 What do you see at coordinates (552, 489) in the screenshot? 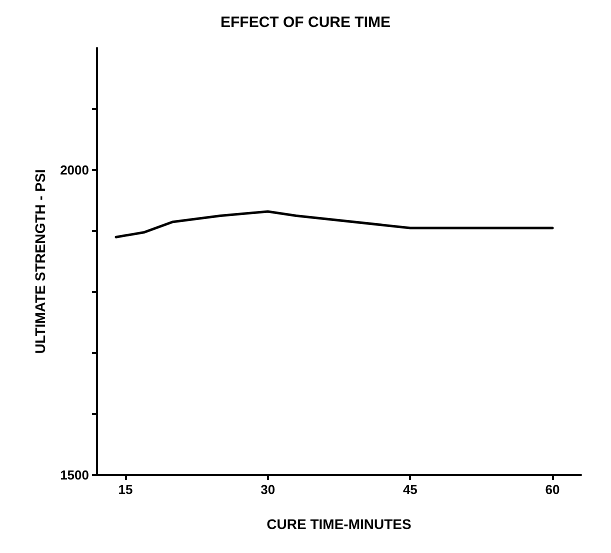
I see `x-tick-label: 60` at bounding box center [552, 489].